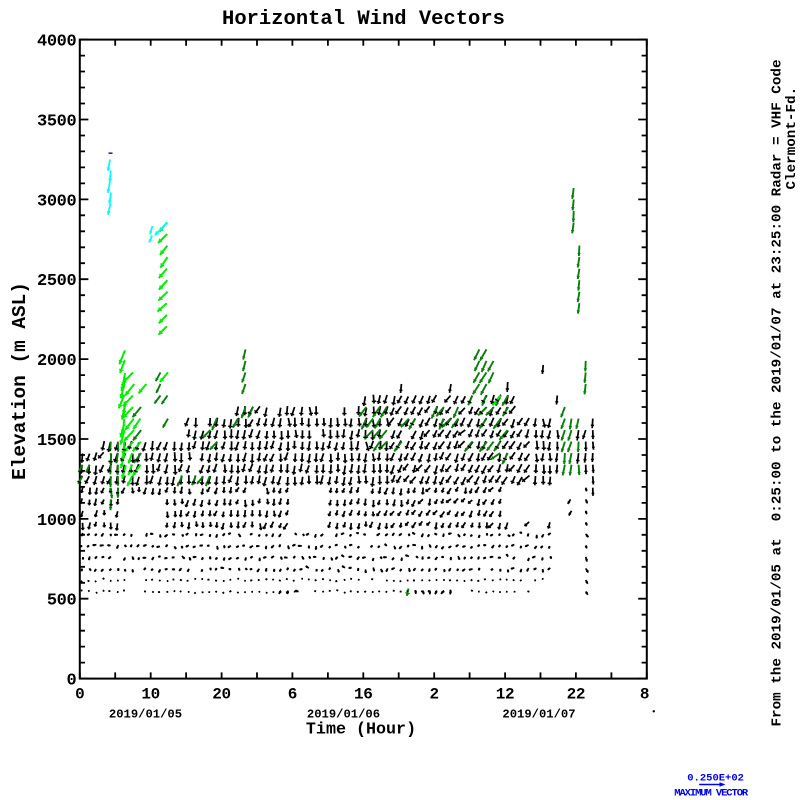 This screenshot has width=800, height=800. I want to click on svg-text: 0.250E+02, so click(715, 779).